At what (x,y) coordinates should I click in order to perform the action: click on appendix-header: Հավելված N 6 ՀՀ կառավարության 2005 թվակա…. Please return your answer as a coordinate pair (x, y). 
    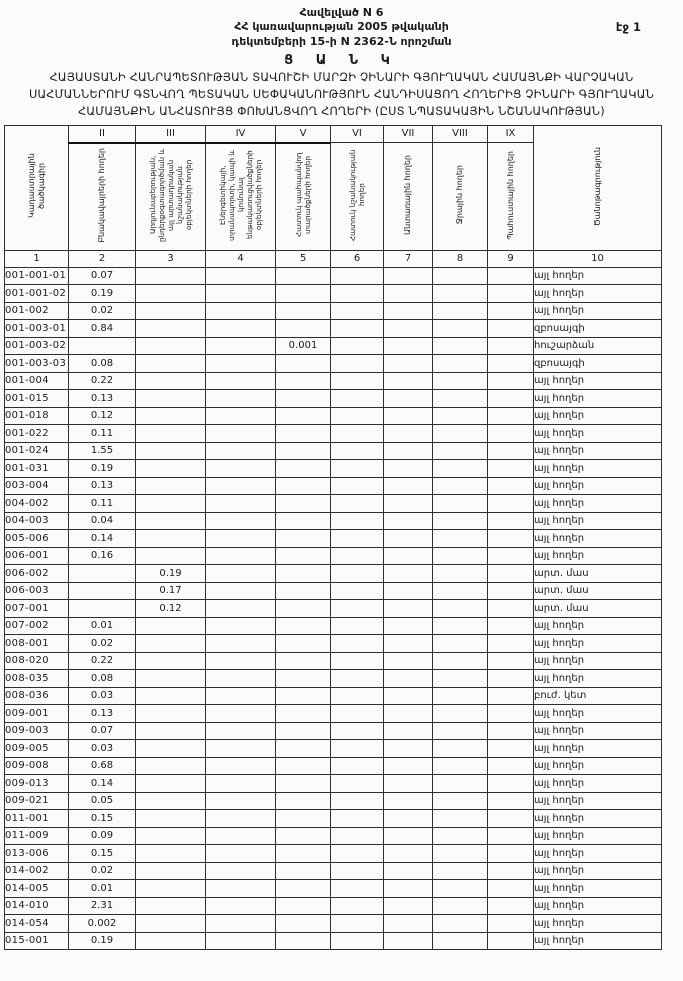
    Looking at the image, I should click on (341, 24).